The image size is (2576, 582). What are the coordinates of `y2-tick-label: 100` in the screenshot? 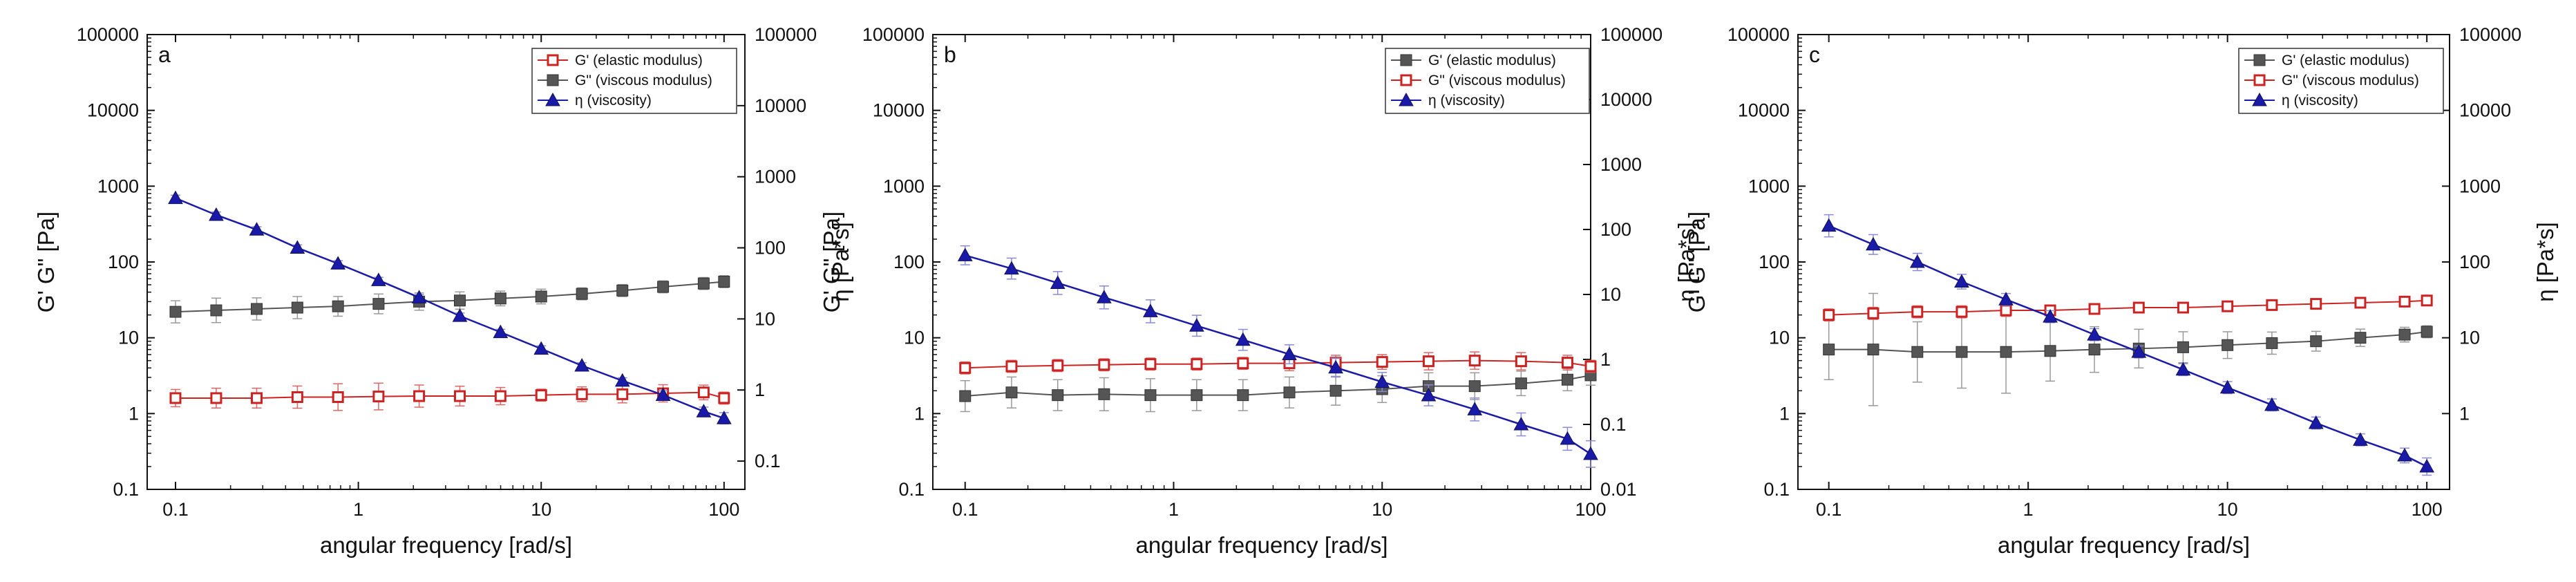 It's located at (2474, 262).